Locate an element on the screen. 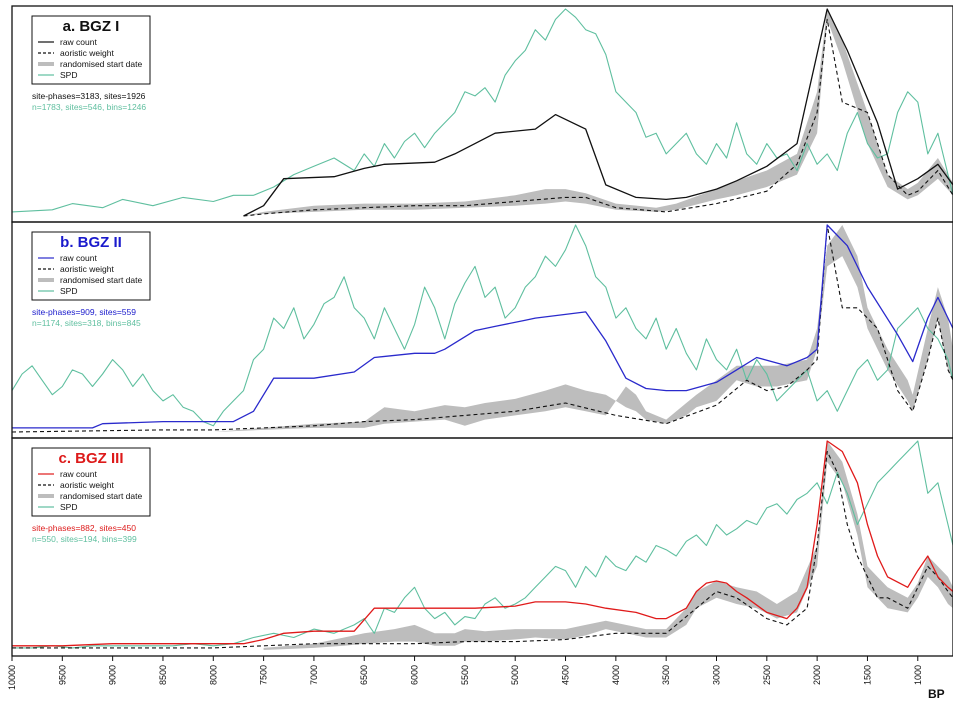 The image size is (953, 704). panel-title: a. BGZ I is located at coordinates (91, 26).